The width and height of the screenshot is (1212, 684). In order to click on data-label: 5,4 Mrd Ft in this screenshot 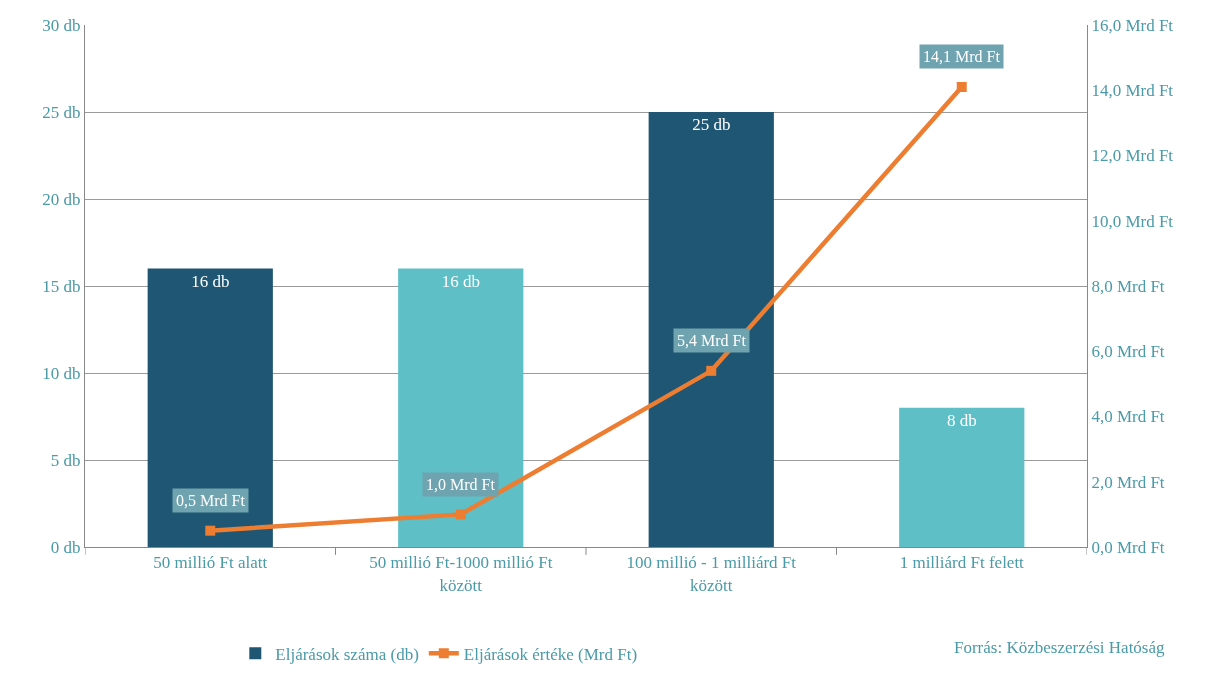, I will do `click(712, 340)`.